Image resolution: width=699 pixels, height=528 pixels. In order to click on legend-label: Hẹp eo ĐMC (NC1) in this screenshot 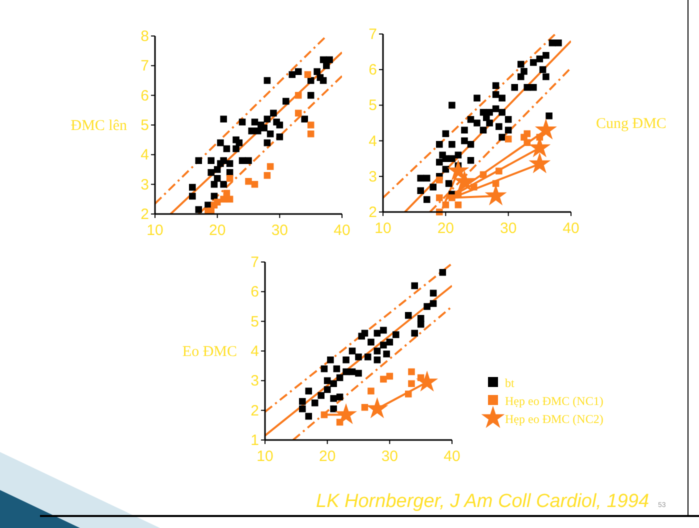, I will do `click(554, 401)`.